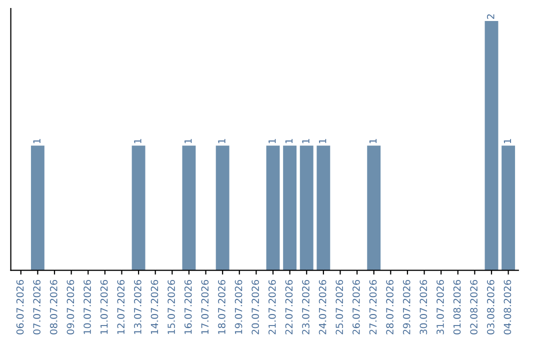 Image resolution: width=540 pixels, height=340 pixels. What do you see at coordinates (256, 307) in the screenshot?
I see `x-tick-label: 20.07.2026` at bounding box center [256, 307].